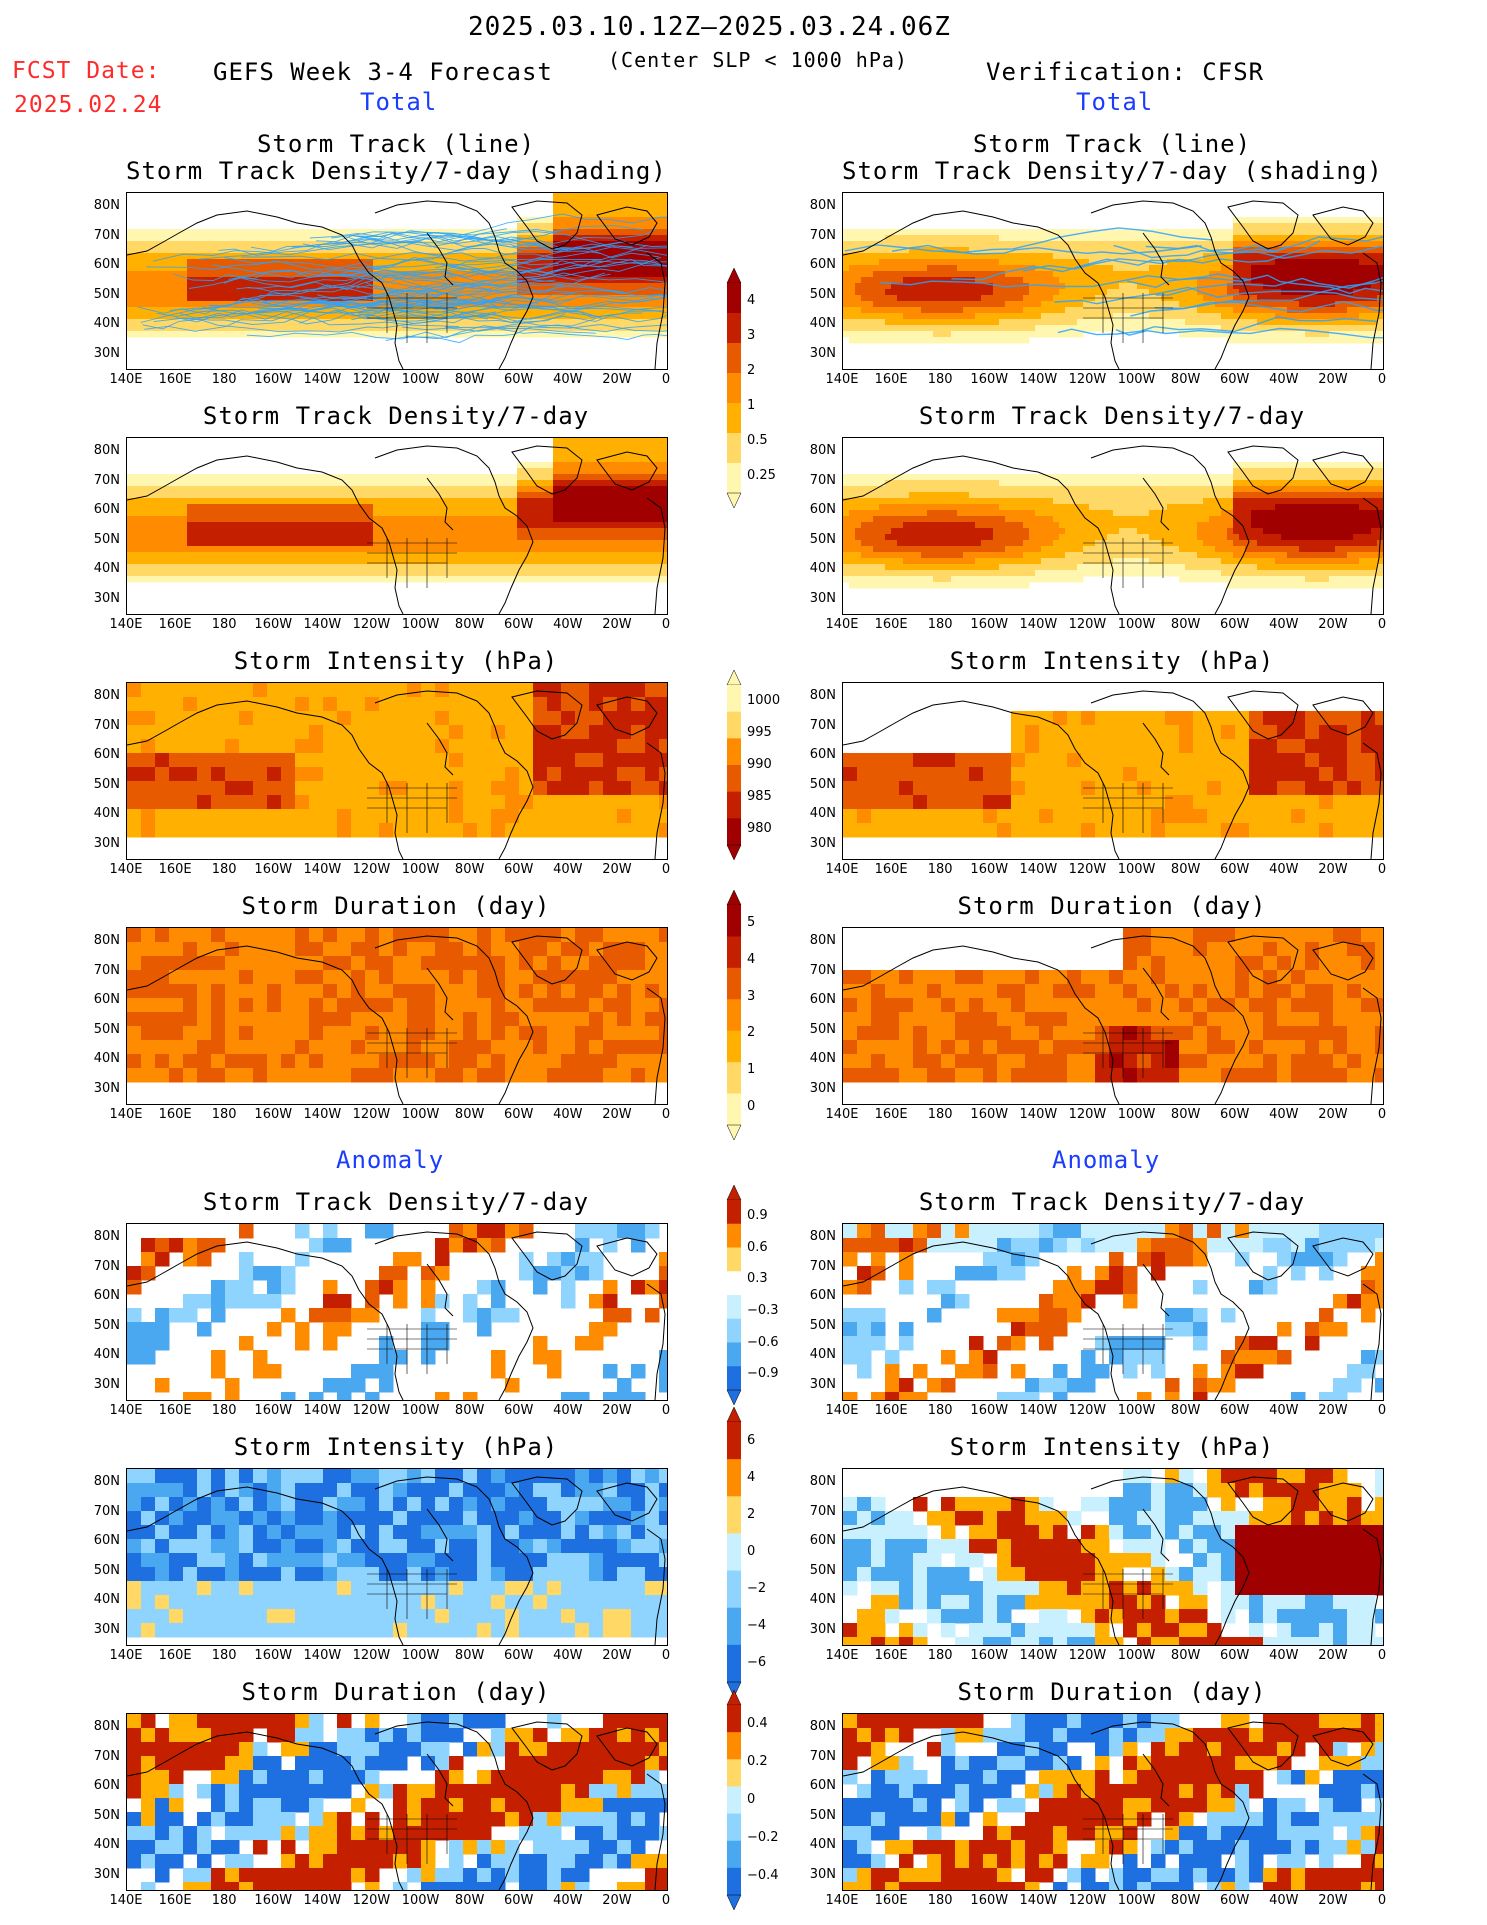 The height and width of the screenshot is (1925, 1487). What do you see at coordinates (126, 379) in the screenshot?
I see `x-tick-label: 140E` at bounding box center [126, 379].